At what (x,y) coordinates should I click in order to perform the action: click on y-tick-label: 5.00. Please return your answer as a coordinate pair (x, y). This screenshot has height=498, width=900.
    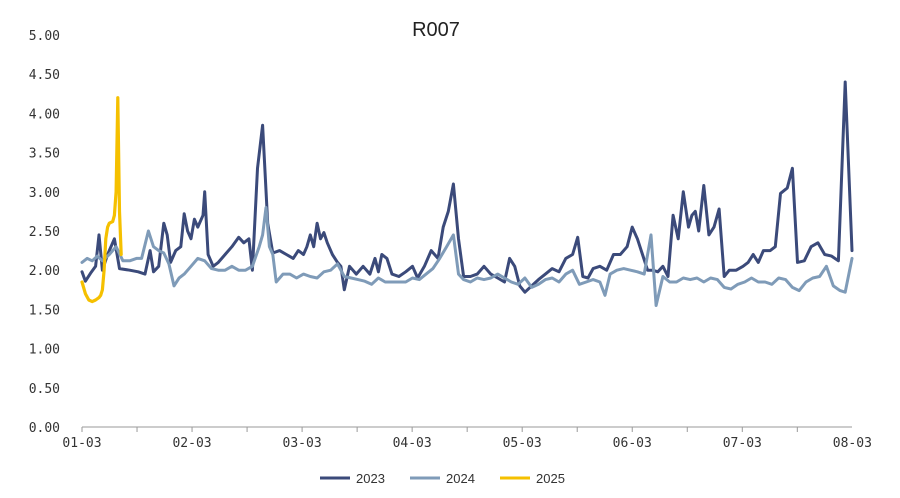
    Looking at the image, I should click on (44, 36).